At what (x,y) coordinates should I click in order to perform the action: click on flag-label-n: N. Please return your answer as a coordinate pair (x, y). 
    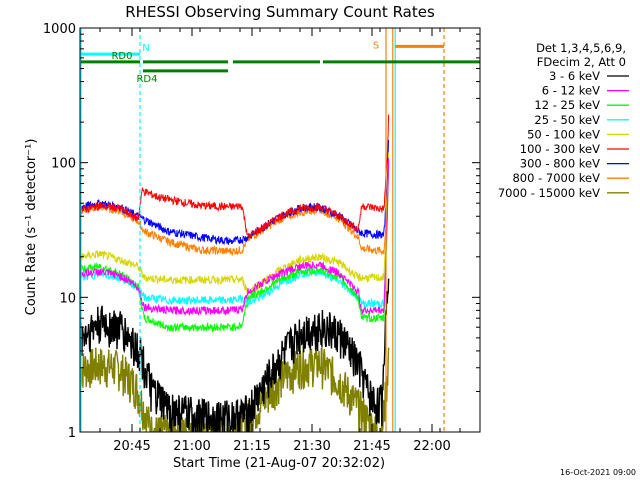
    Looking at the image, I should click on (145, 48).